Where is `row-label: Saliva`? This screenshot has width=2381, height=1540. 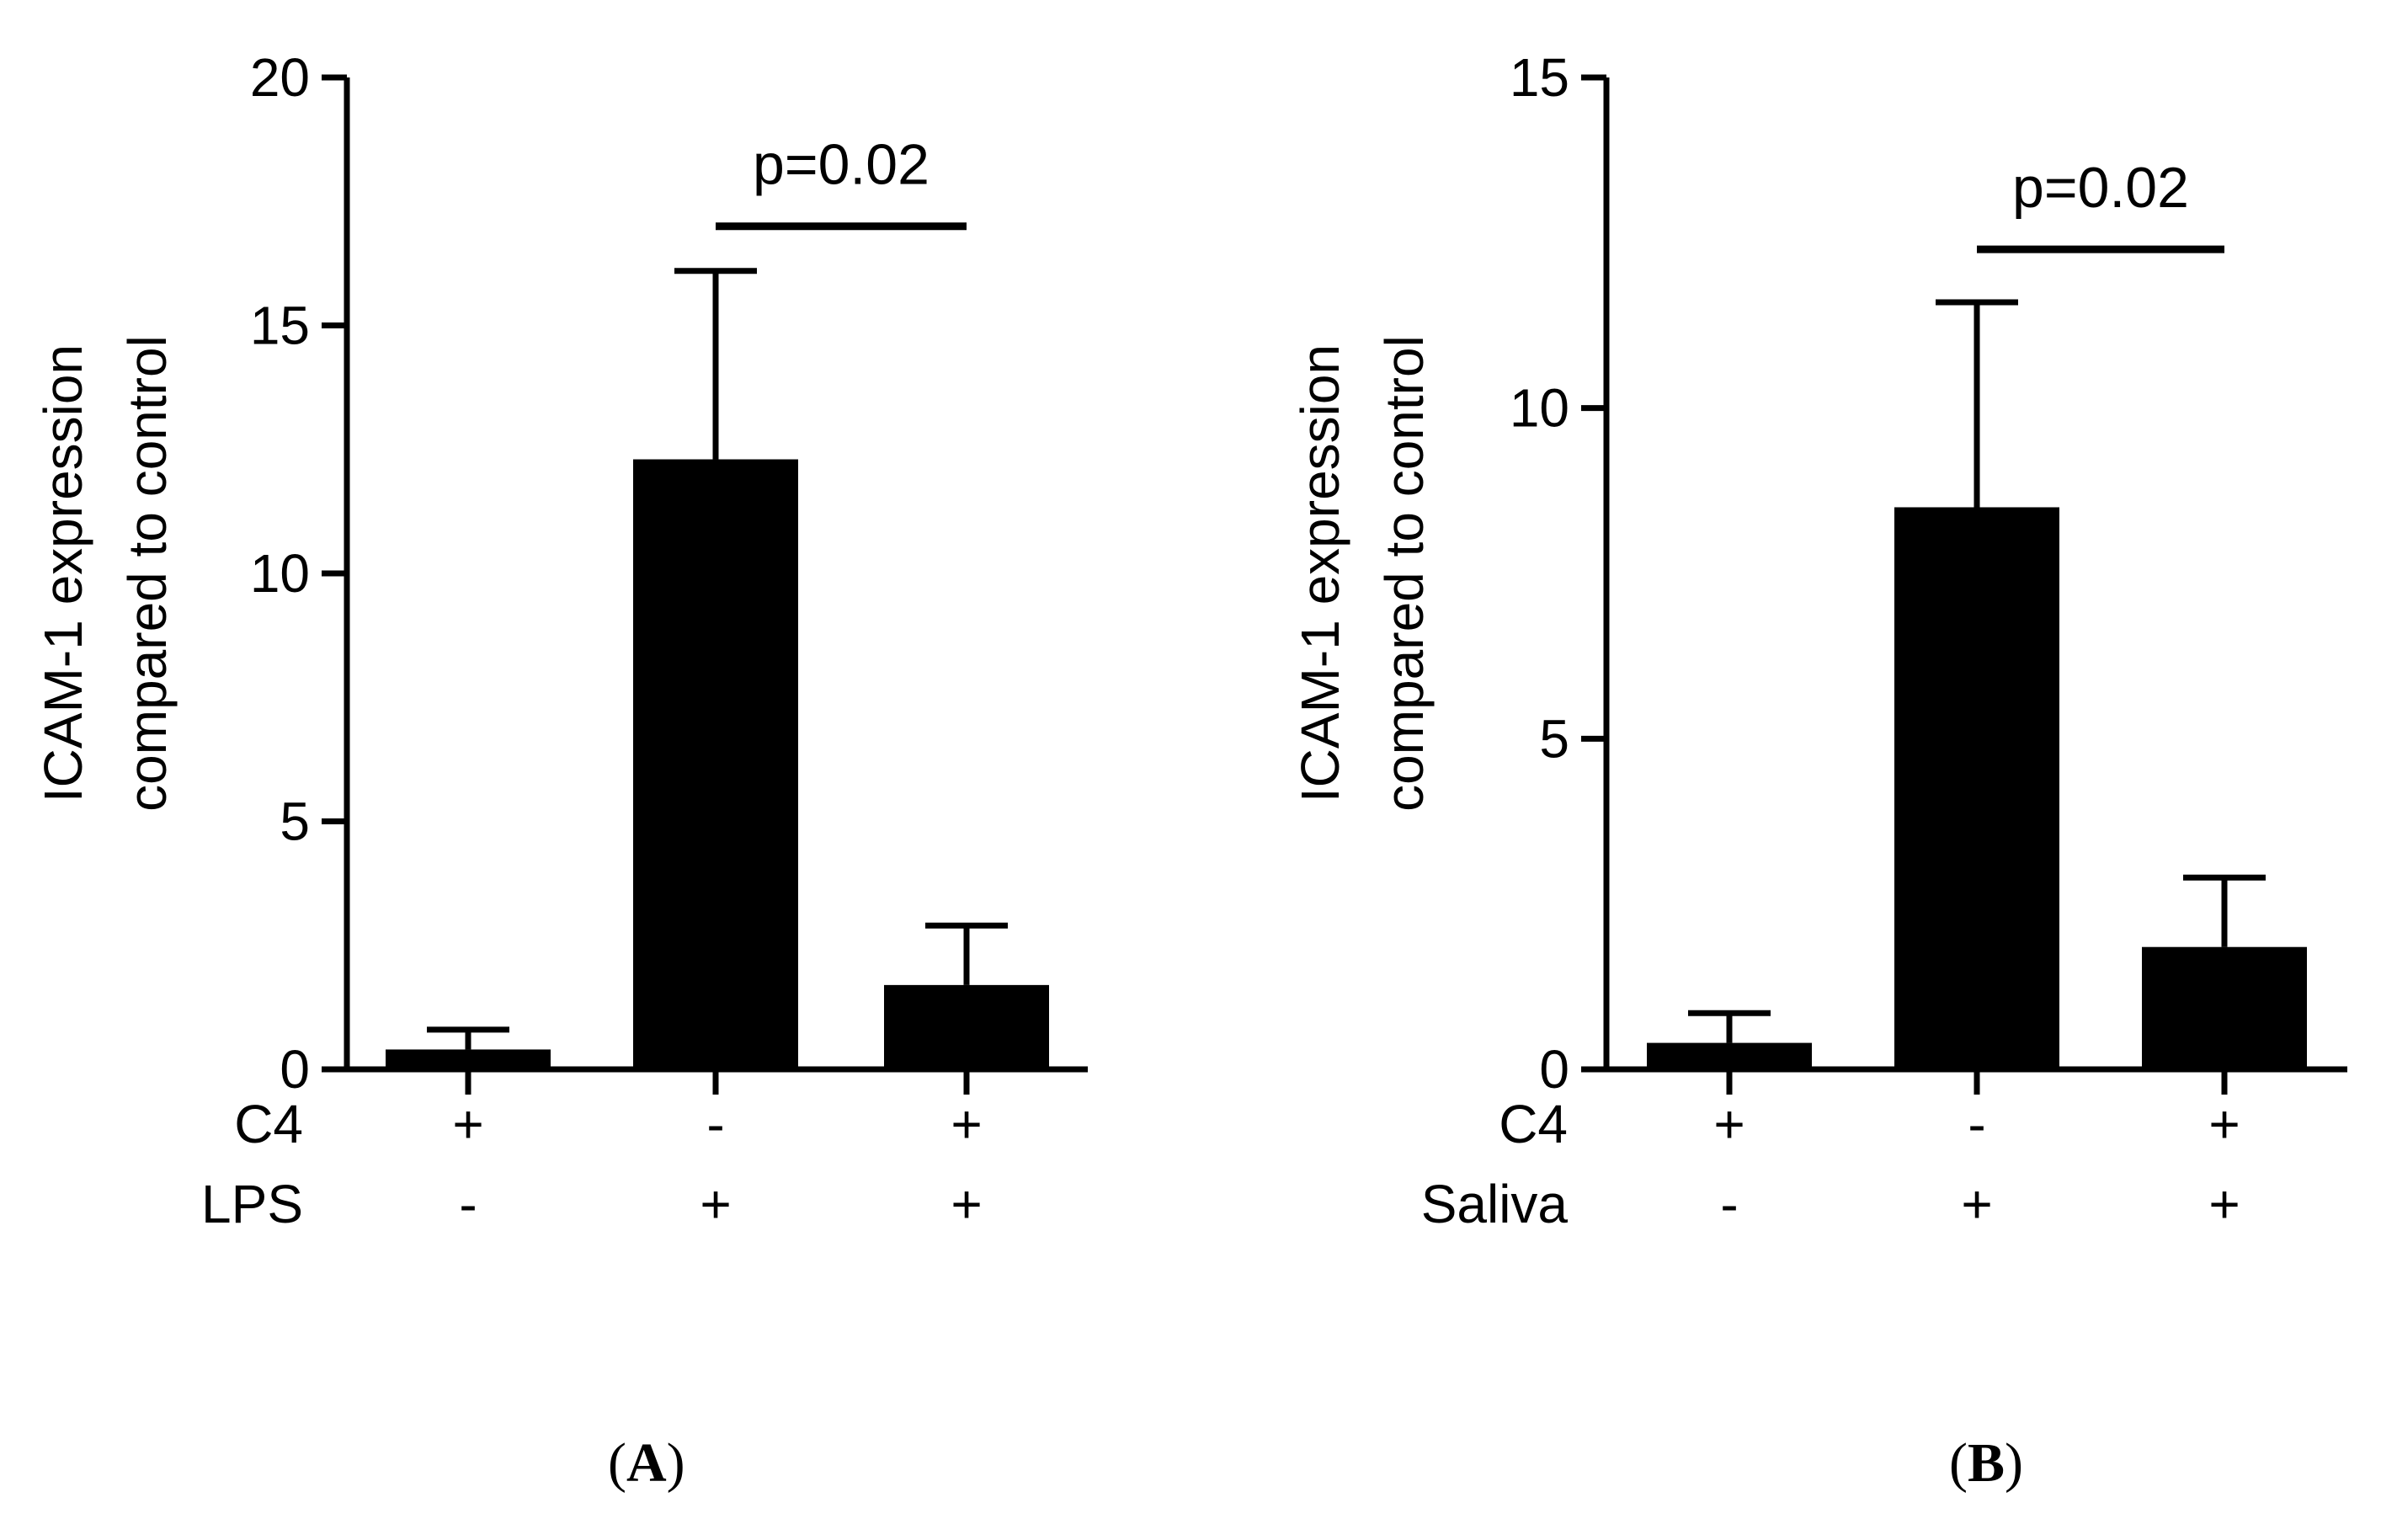
row-label: Saliva is located at coordinates (1495, 1204).